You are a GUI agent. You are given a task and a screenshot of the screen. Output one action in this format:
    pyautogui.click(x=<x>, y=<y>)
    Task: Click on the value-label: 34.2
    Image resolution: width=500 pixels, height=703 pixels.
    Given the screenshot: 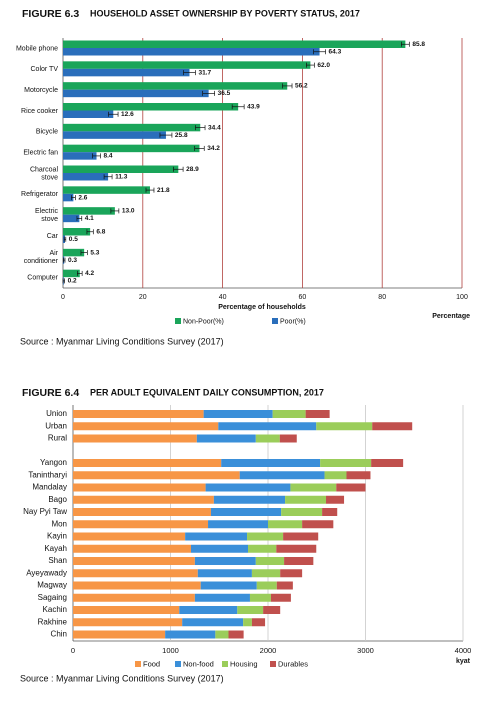 What is the action you would take?
    pyautogui.click(x=213, y=148)
    